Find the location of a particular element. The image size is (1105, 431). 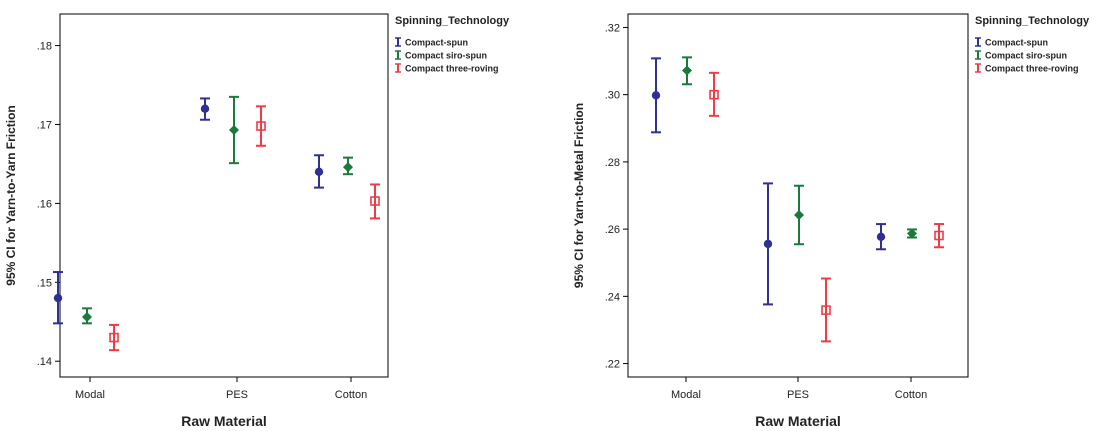

y-tick-label: .32 is located at coordinates (612, 28).